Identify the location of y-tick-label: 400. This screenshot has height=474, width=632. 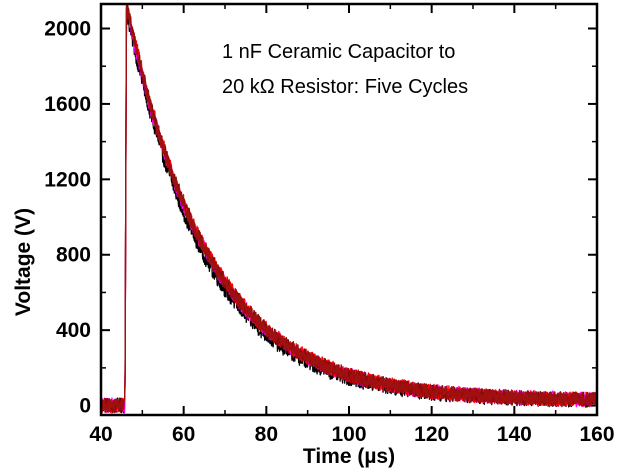
(73, 330).